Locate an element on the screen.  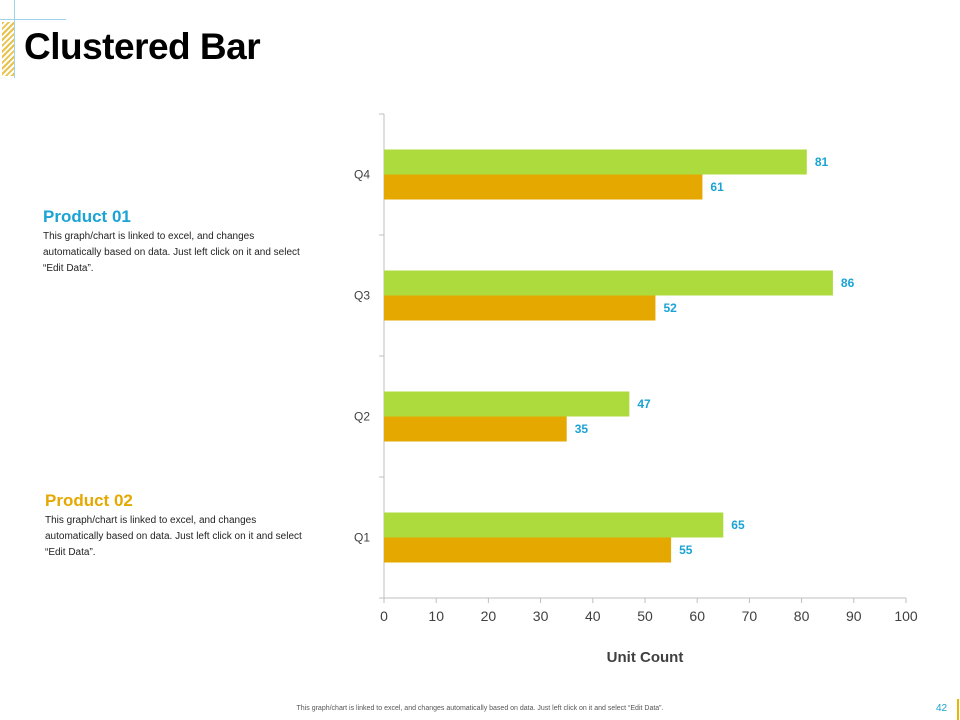
x-tick-label-20: 20 is located at coordinates (489, 616).